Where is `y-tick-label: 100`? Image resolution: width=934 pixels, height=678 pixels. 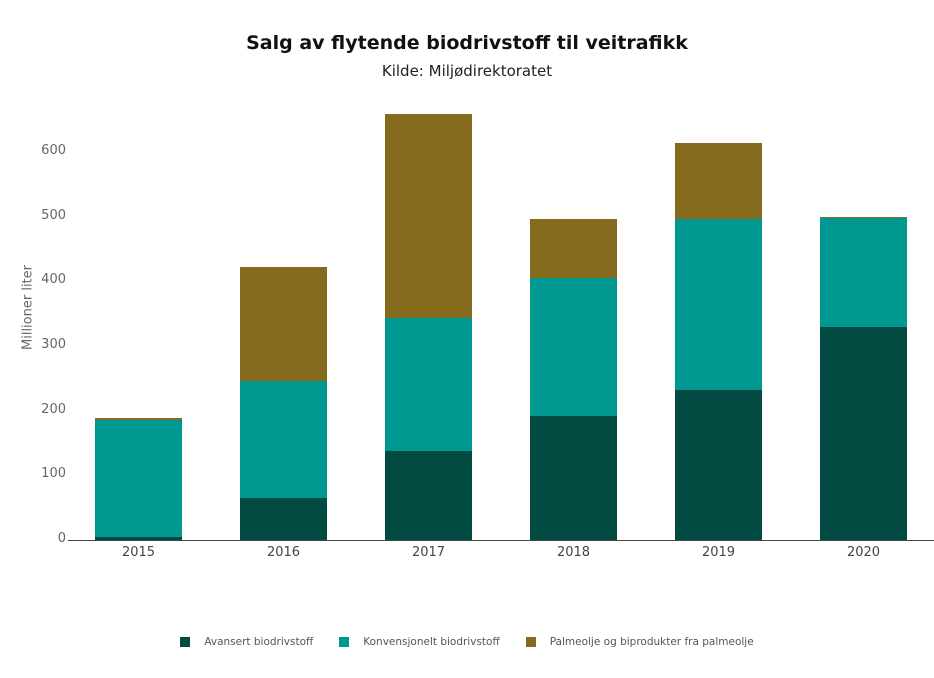
y-tick-label: 100 is located at coordinates (53, 474).